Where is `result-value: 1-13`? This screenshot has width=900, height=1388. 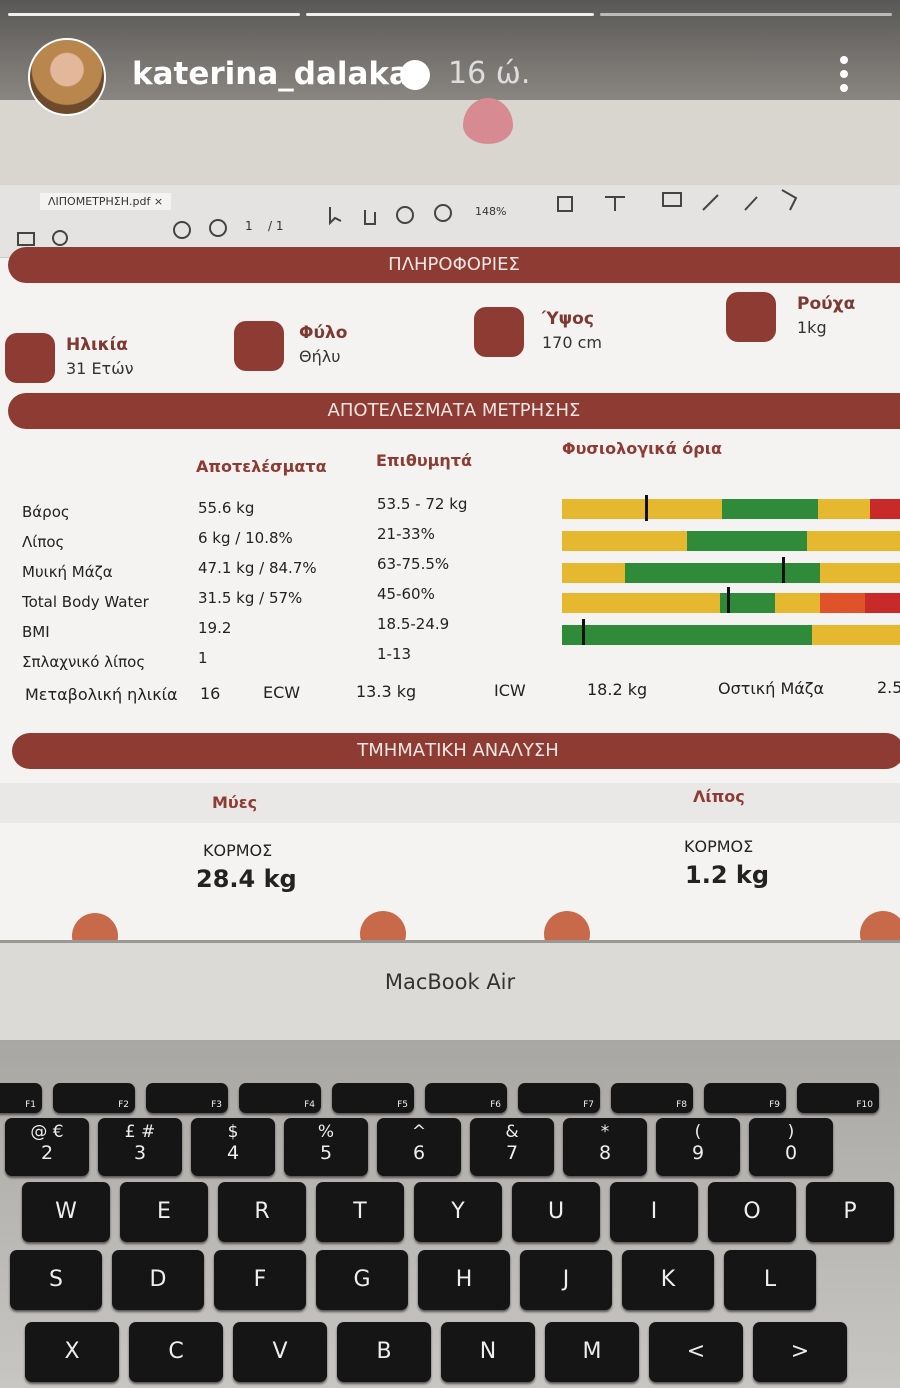 result-value: 1-13 is located at coordinates (394, 654).